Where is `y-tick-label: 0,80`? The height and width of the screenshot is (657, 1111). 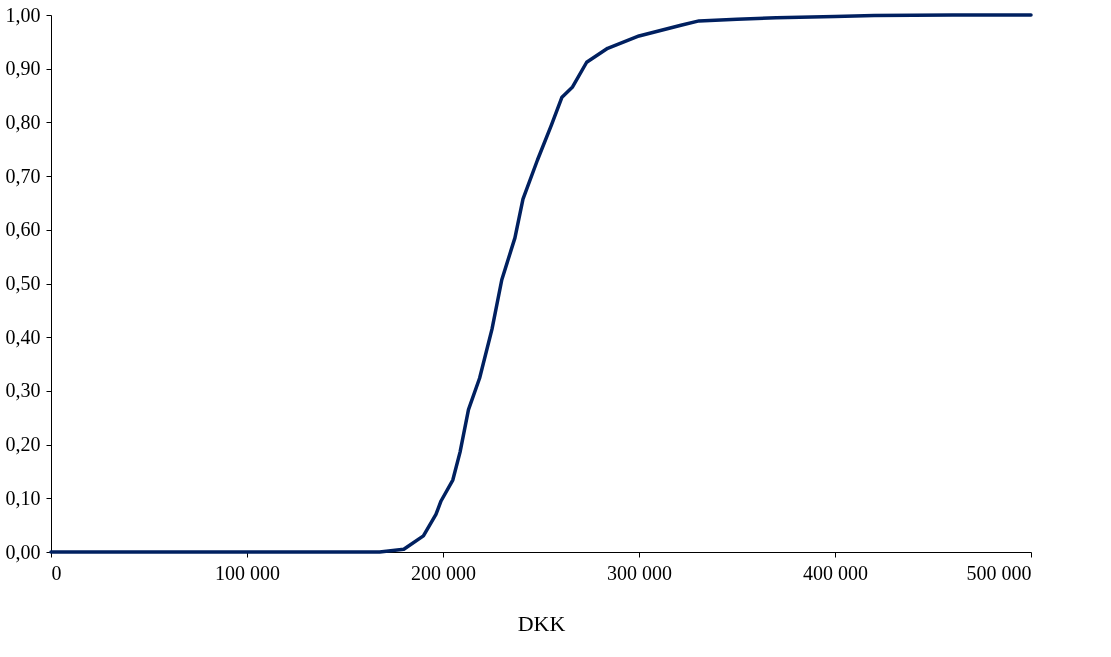
y-tick-label: 0,80 is located at coordinates (23, 121).